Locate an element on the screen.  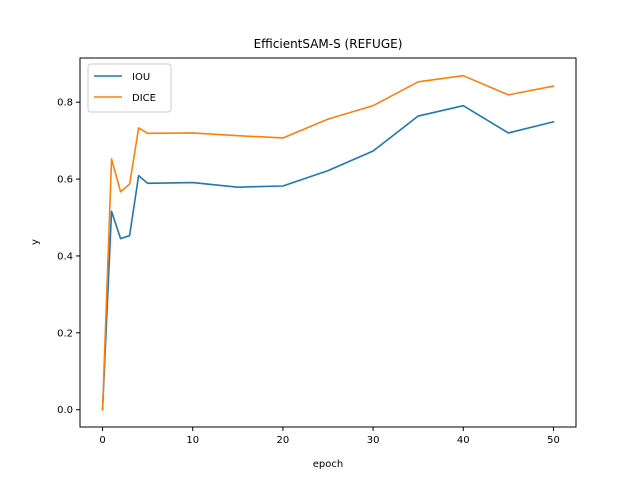
legend: IOU DICE is located at coordinates (129, 88).